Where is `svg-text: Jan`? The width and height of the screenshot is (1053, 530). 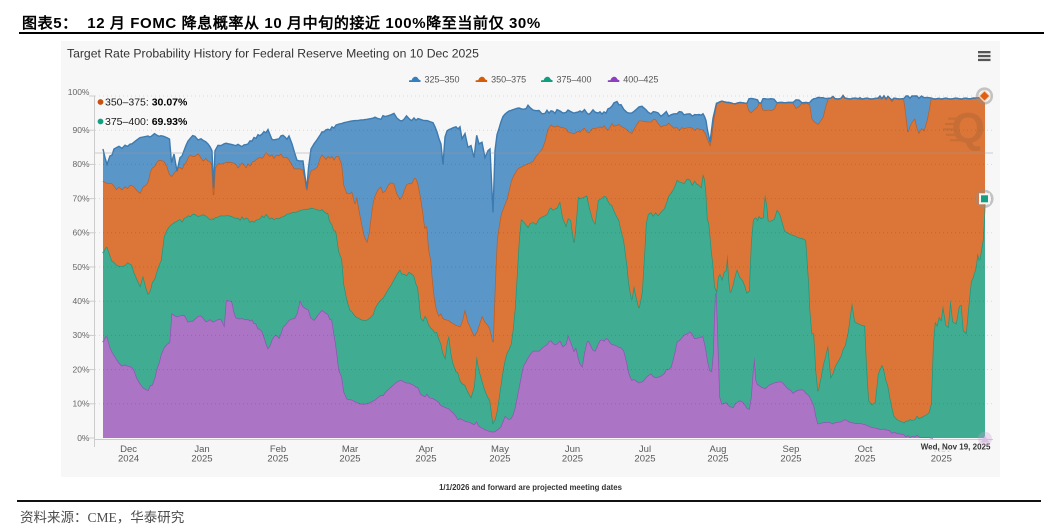
svg-text: Jan is located at coordinates (201, 449).